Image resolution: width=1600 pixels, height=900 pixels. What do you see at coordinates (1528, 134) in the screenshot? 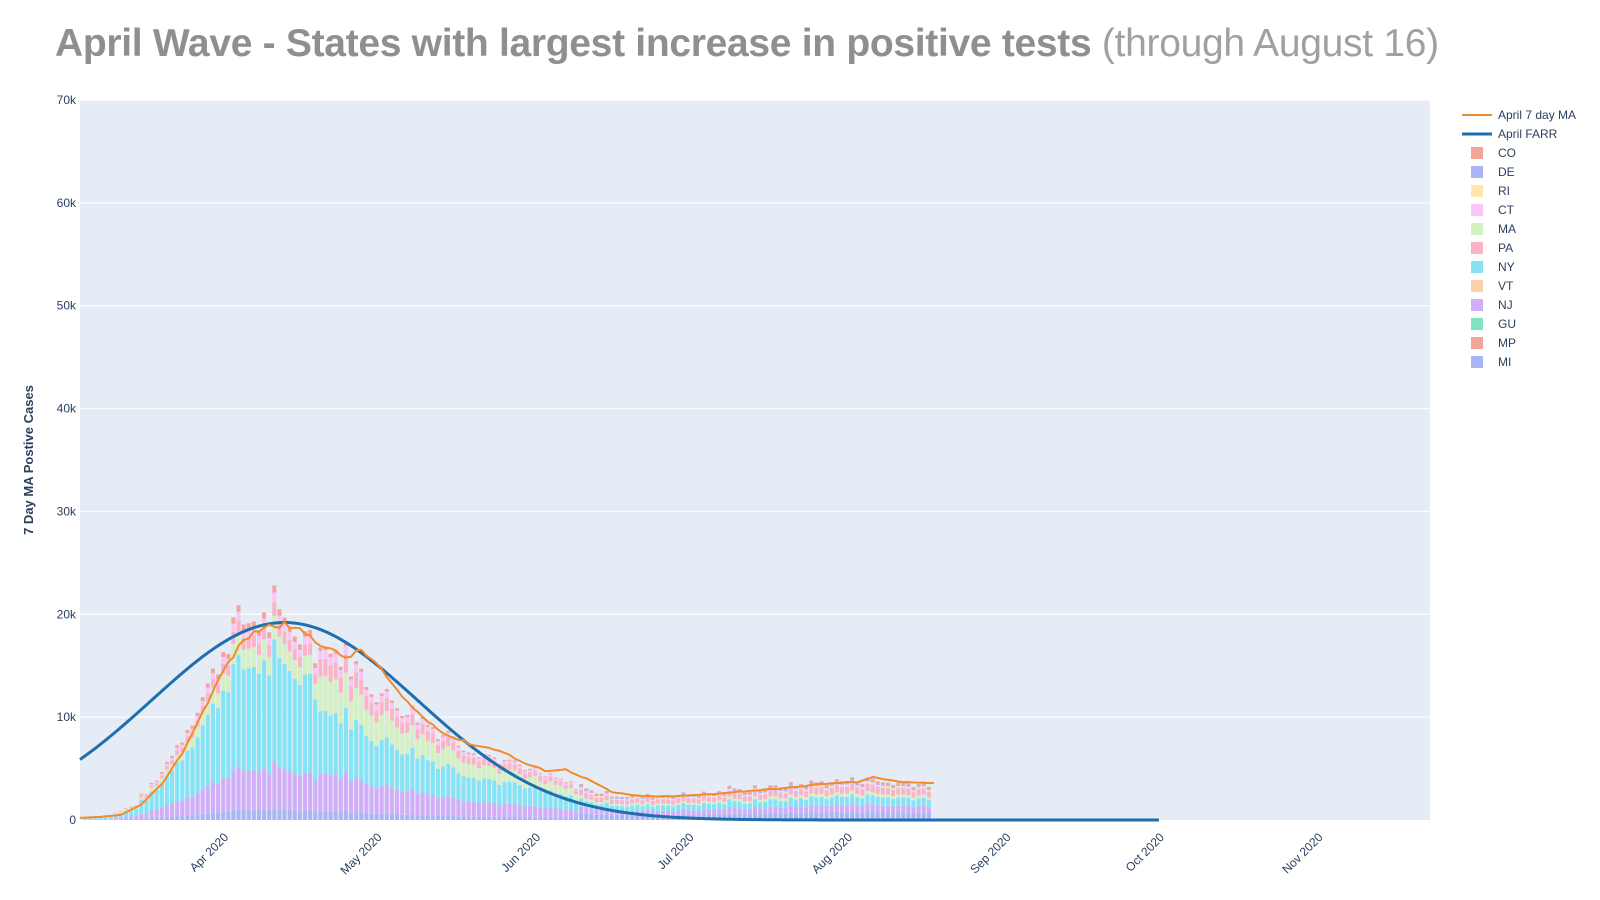
I see `legend-item-label: April FARR` at bounding box center [1528, 134].